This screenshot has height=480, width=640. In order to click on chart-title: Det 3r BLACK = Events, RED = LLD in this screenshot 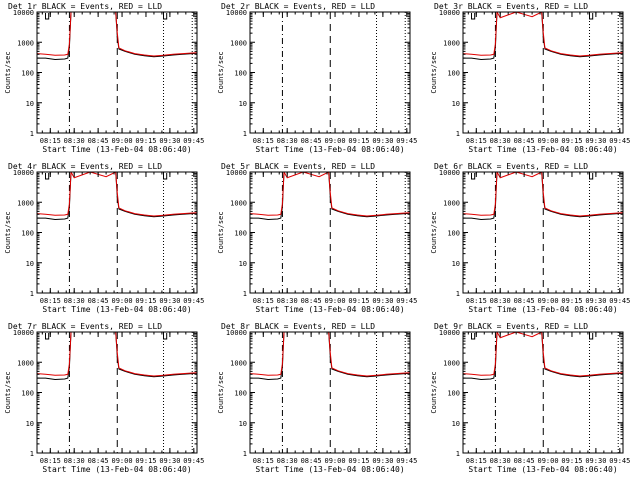, I will do `click(511, 6)`.